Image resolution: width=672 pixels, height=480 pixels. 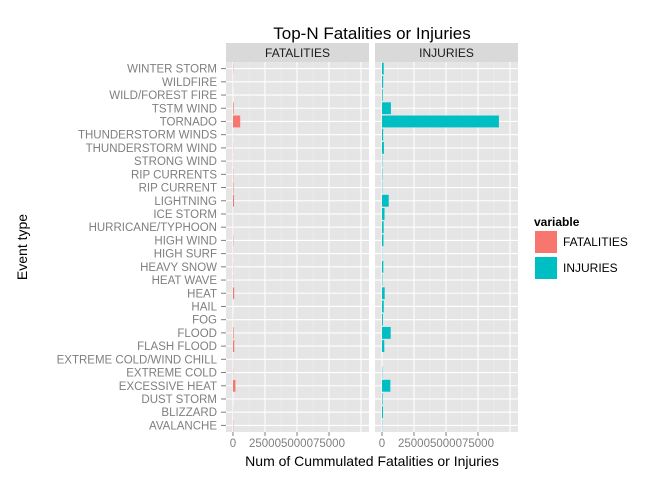 What do you see at coordinates (383, 147) in the screenshot?
I see `bar-injuries-thunderstorm-wind` at bounding box center [383, 147].